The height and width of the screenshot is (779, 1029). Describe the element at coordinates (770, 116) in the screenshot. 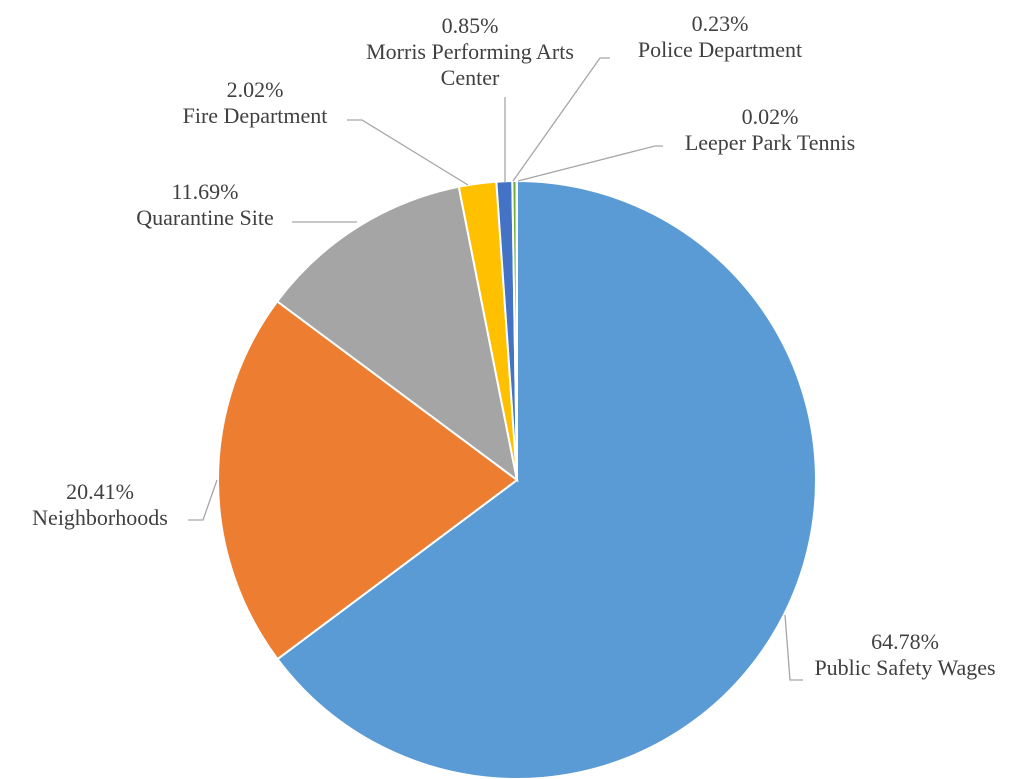

I see `value-label: 0.02%` at that location.